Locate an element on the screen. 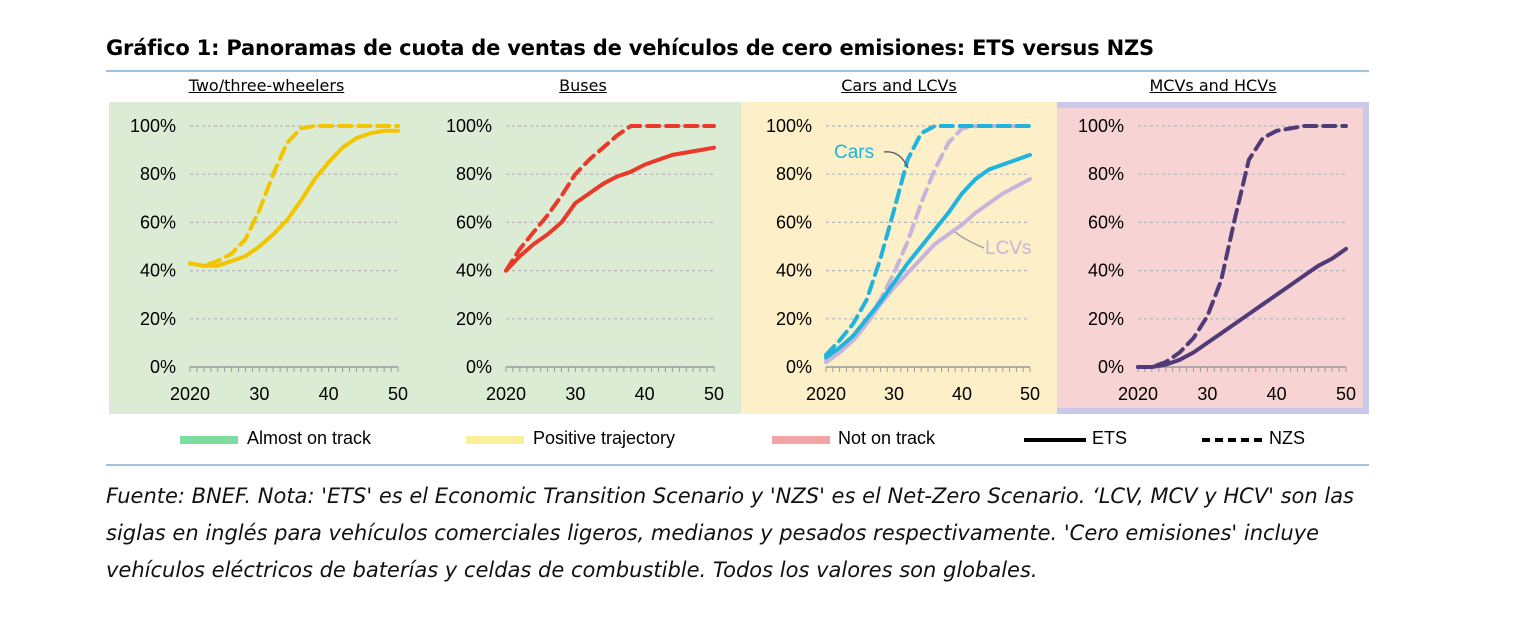 The width and height of the screenshot is (1525, 638). top-divider is located at coordinates (737, 71).